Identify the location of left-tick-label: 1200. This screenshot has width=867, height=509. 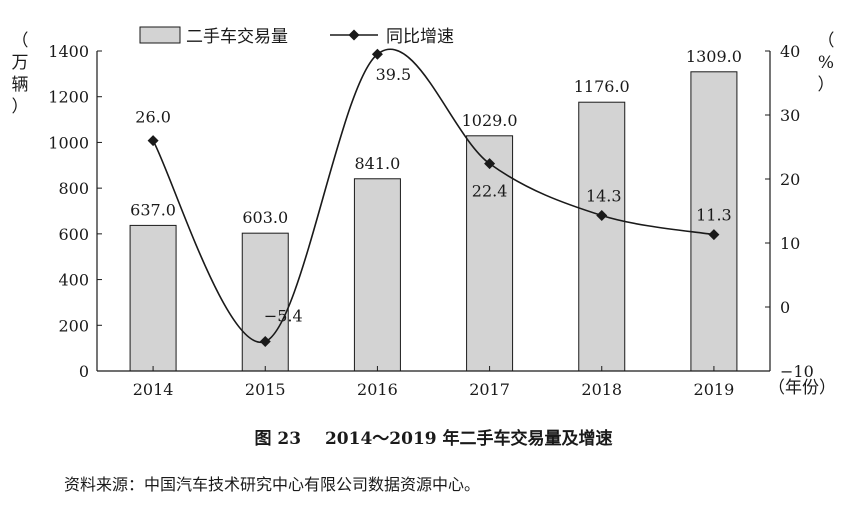
(68, 97).